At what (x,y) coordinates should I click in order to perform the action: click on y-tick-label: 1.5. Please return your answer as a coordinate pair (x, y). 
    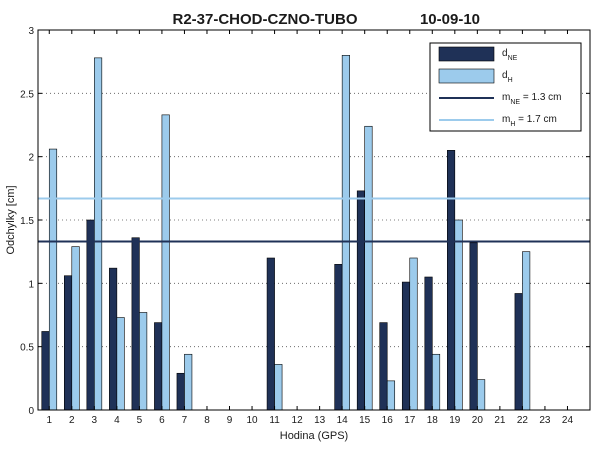
    Looking at the image, I should click on (27, 221).